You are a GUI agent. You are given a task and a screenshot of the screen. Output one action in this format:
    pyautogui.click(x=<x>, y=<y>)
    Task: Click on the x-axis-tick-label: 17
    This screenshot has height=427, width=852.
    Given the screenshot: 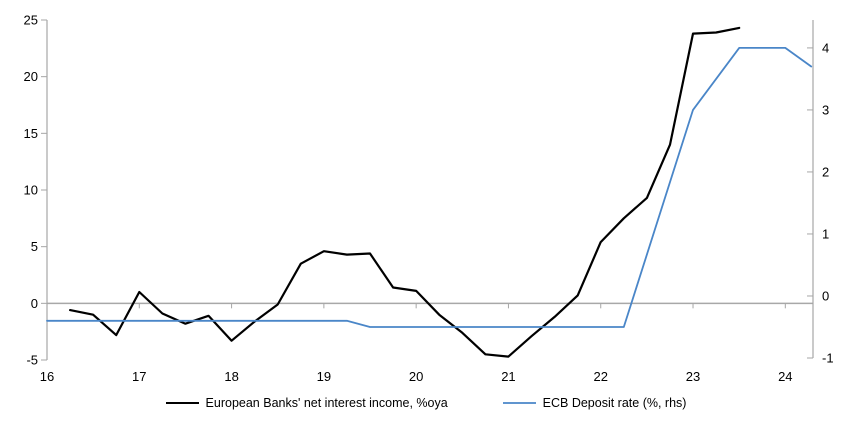 What is the action you would take?
    pyautogui.click(x=139, y=376)
    